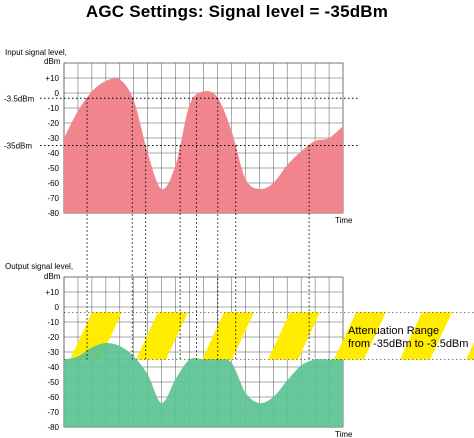 The image size is (474, 438). I want to click on input-y-ticks: +10 0 -10 -20 -30 -40 -50 -60 -70 -80, so click(52, 146).